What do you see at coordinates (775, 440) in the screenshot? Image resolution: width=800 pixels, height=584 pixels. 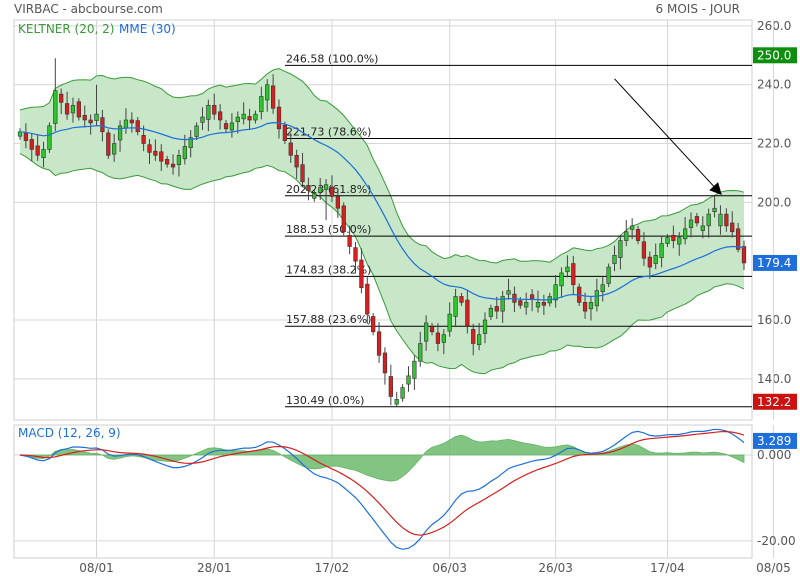 I see `macd-badge` at bounding box center [775, 440].